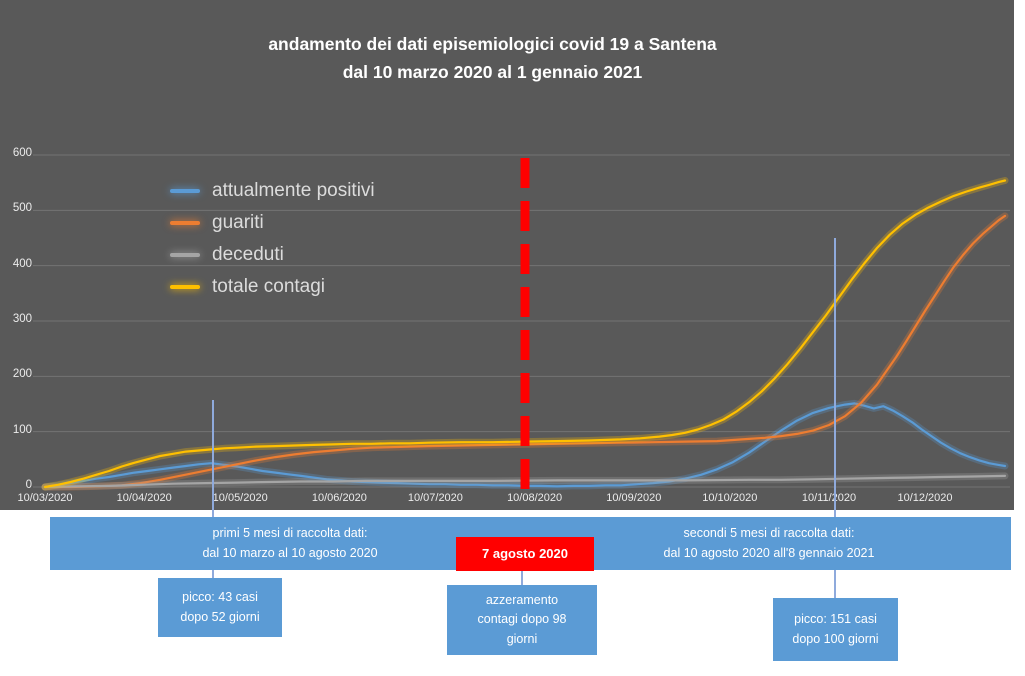 This screenshot has width=1025, height=676. I want to click on y-axis-tick-label: 600, so click(22, 153).